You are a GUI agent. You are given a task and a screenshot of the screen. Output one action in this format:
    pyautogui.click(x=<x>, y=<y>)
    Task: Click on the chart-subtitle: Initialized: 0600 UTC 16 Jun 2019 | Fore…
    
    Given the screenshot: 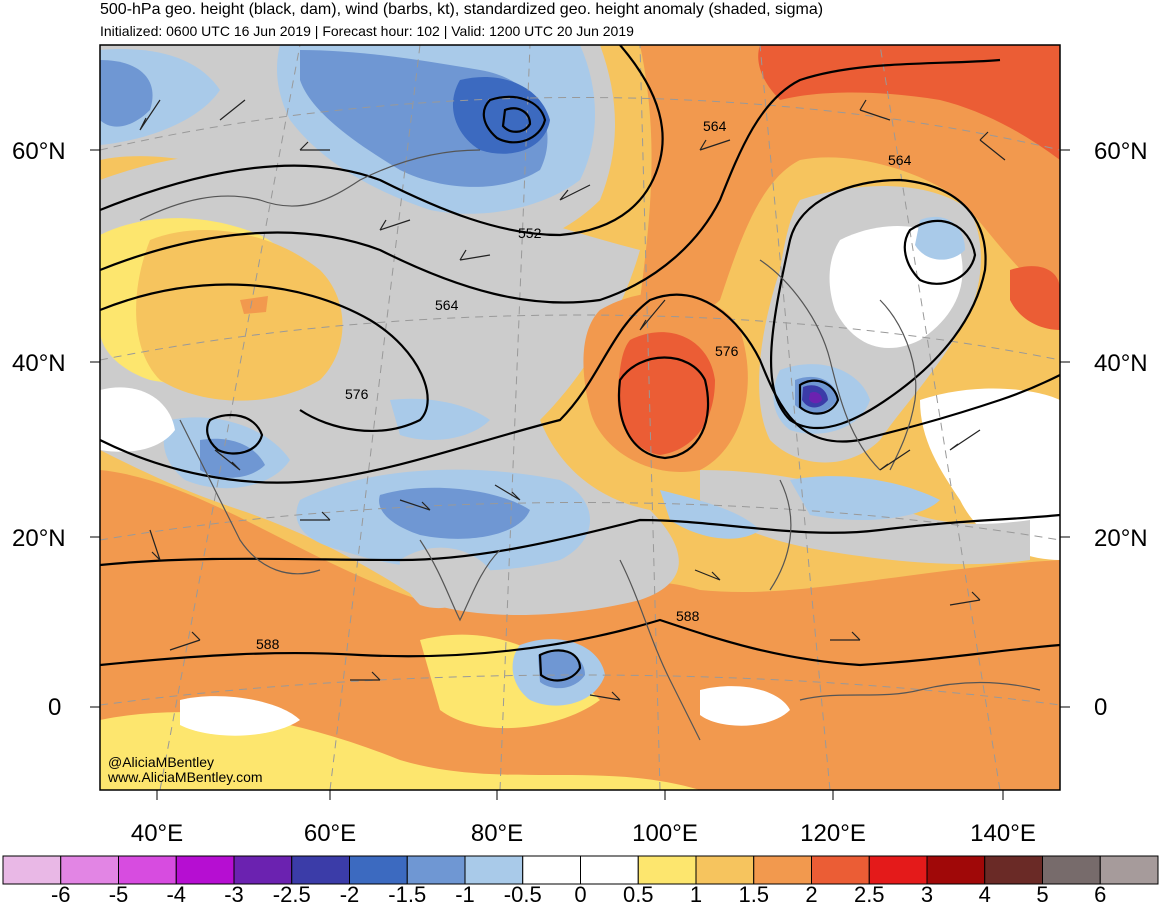 What is the action you would take?
    pyautogui.click(x=367, y=31)
    